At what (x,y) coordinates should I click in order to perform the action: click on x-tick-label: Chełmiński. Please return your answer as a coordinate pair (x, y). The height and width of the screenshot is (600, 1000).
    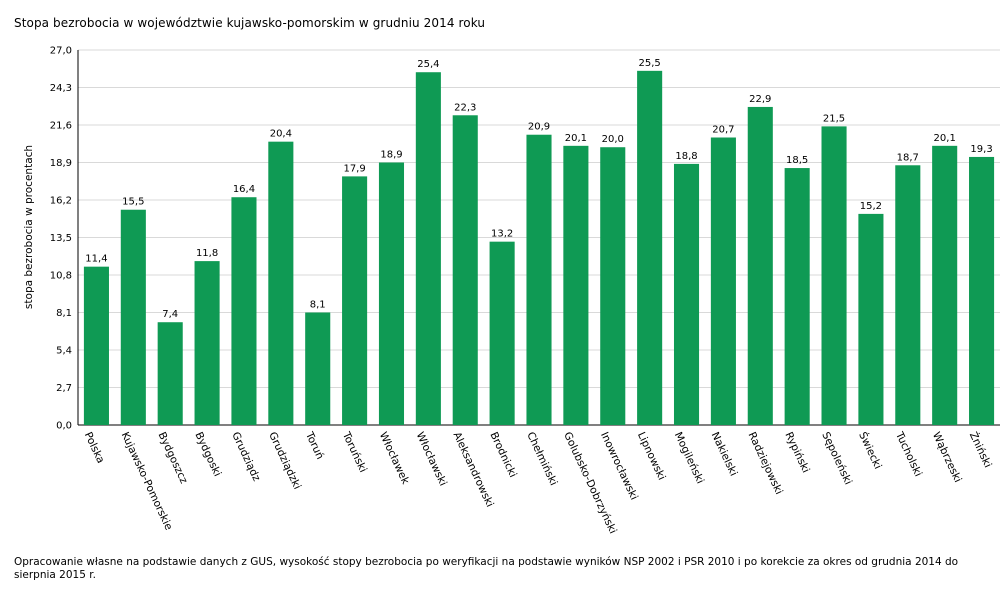
    Looking at the image, I should click on (541, 458).